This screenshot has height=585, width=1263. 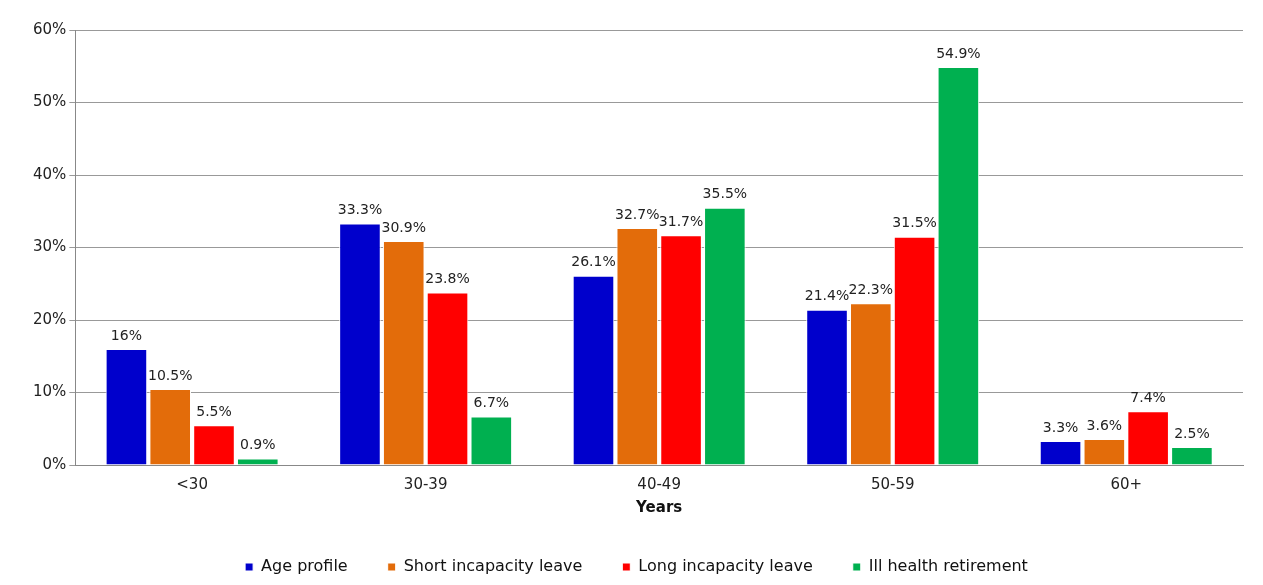 What do you see at coordinates (304, 566) in the screenshot?
I see `legend-label: Age profile` at bounding box center [304, 566].